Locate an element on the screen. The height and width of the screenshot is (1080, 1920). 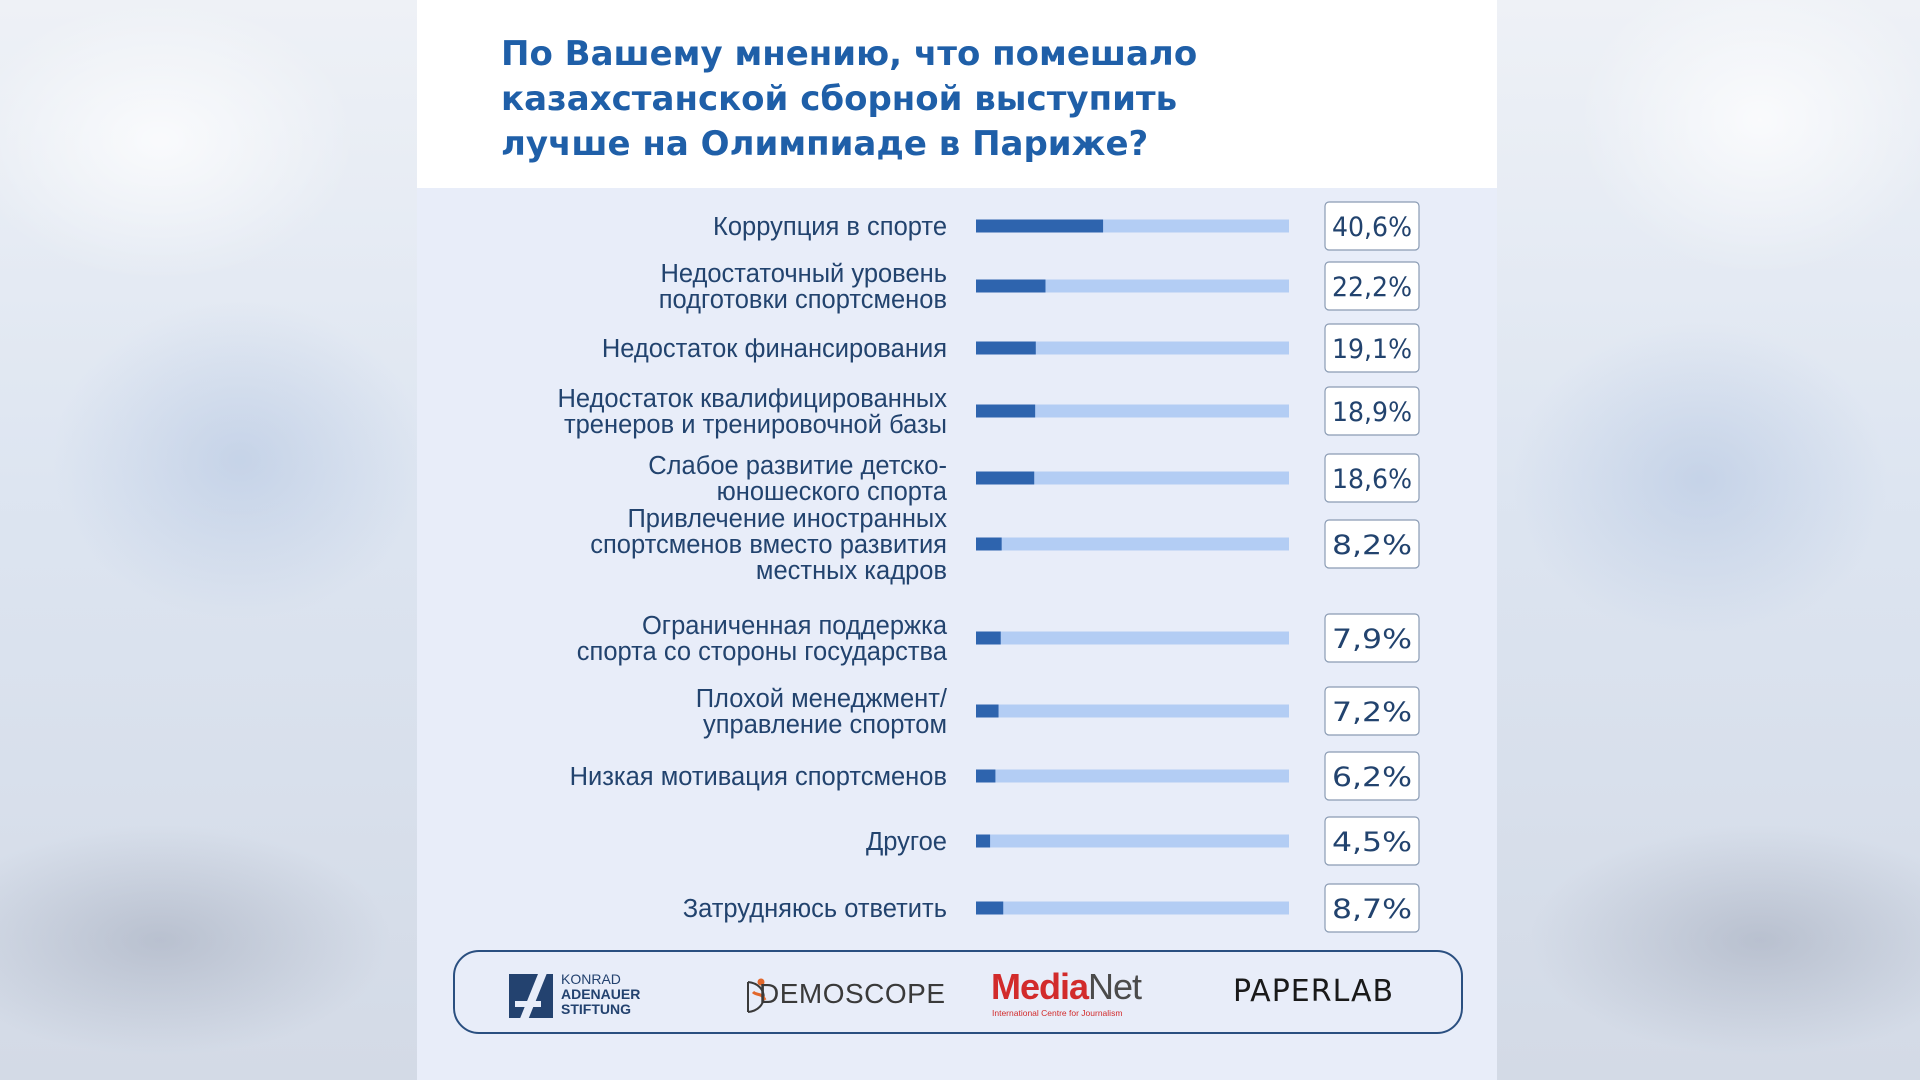
medianet-wordmark: MediaNet is located at coordinates (1066, 987).